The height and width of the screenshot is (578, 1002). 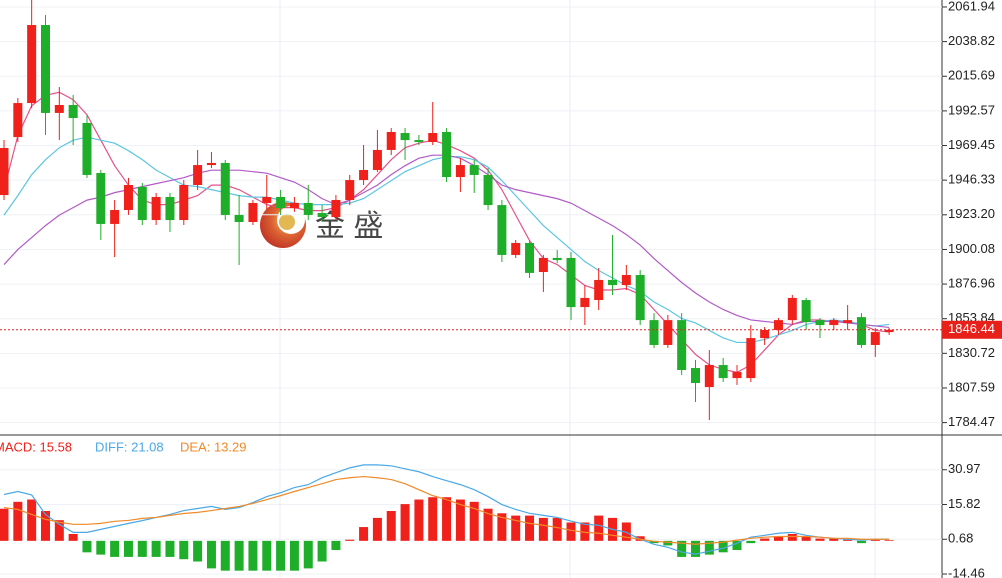 I want to click on y-tick-label: 30.97, so click(x=964, y=468).